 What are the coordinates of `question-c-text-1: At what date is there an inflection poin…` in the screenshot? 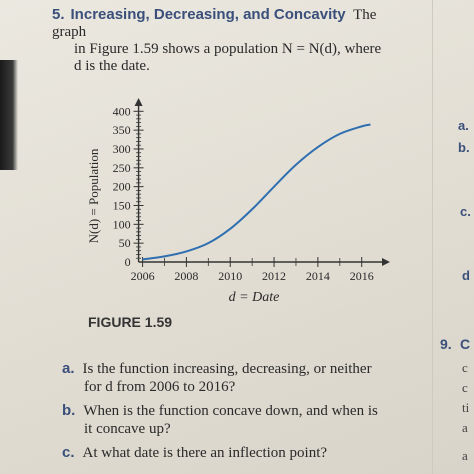 It's located at (205, 453).